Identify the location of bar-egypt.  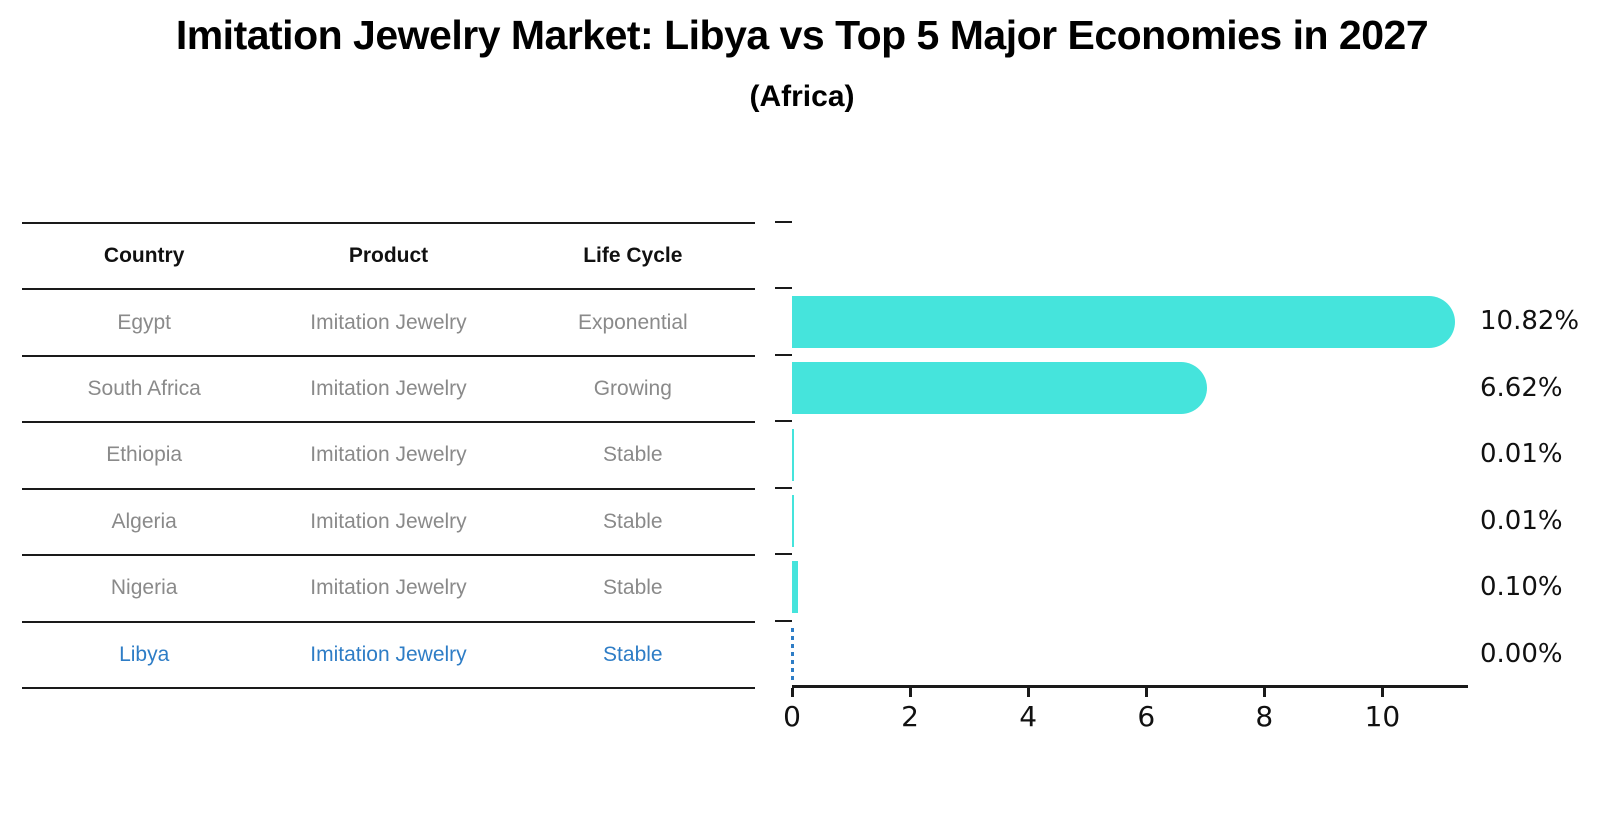
(1123, 321).